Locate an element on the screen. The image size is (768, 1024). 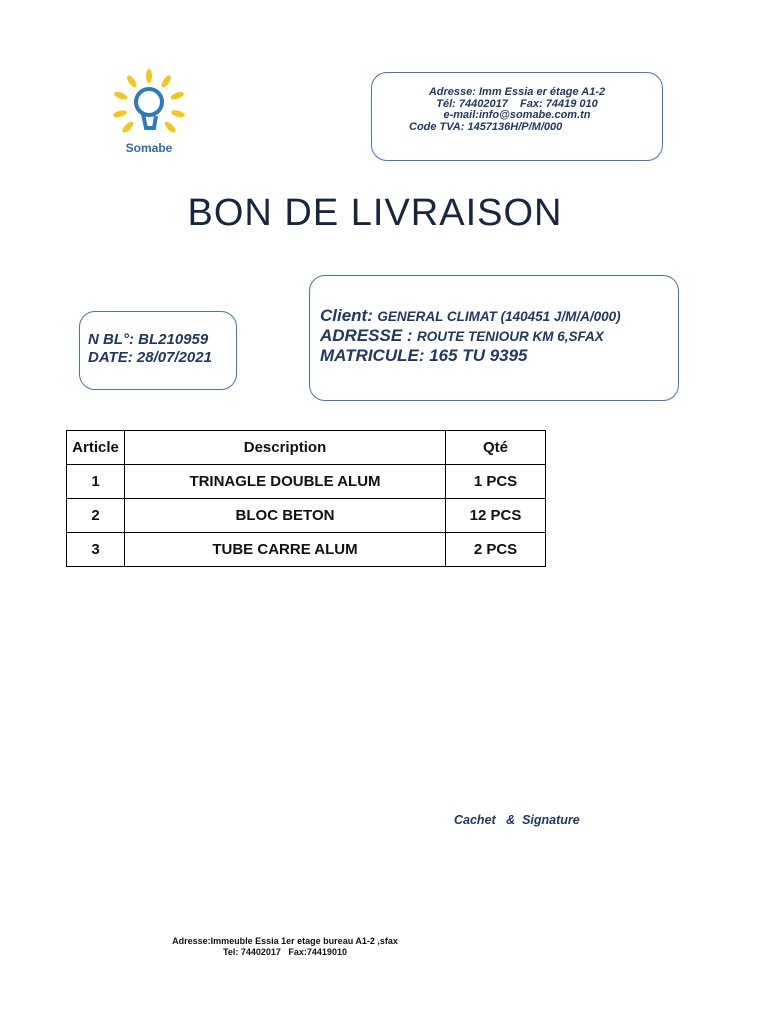
page-title: BON DE LIVRAISON is located at coordinates (375, 213).